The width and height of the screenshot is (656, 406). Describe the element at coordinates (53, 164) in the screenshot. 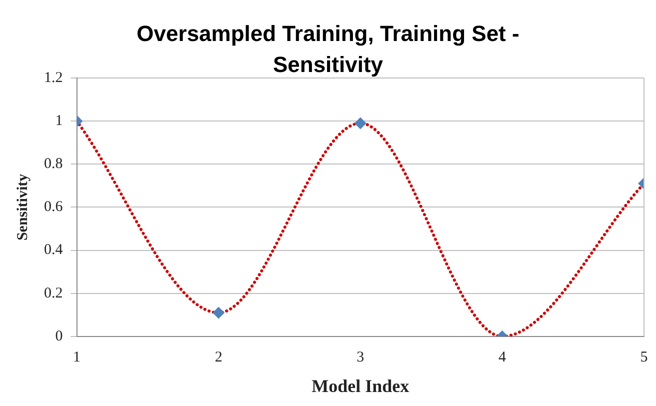

I see `y-tick-label: 0.8` at that location.